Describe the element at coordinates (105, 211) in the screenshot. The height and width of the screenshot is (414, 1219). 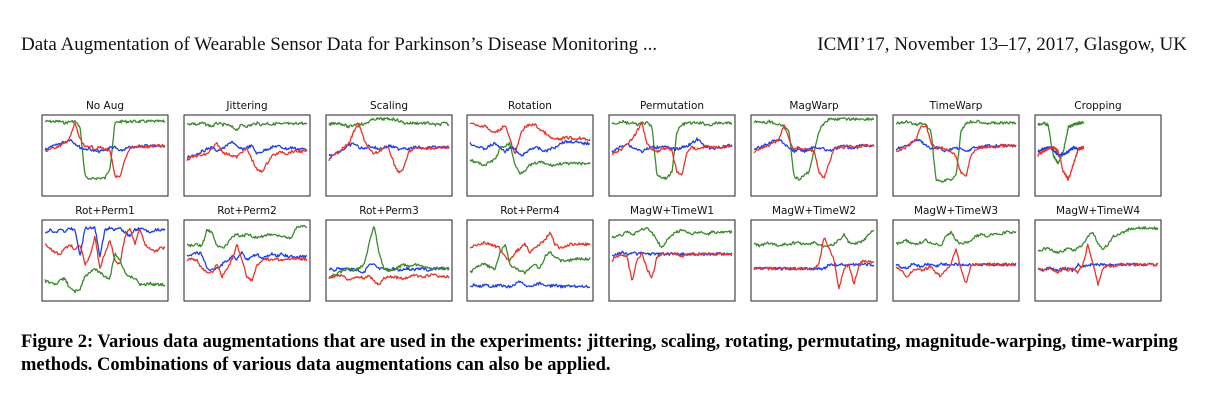
I see `subplot-title: Rot+Perm1` at that location.